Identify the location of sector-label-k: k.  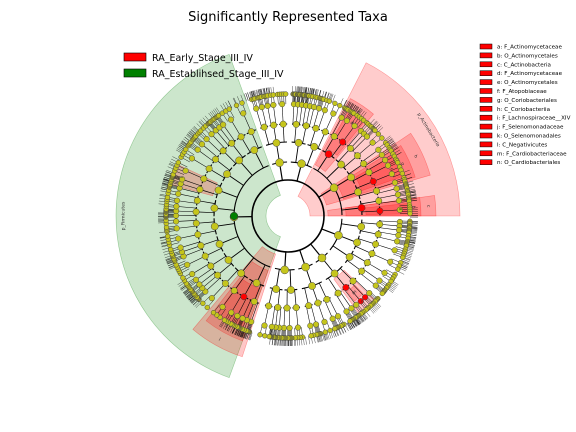
(227, 326).